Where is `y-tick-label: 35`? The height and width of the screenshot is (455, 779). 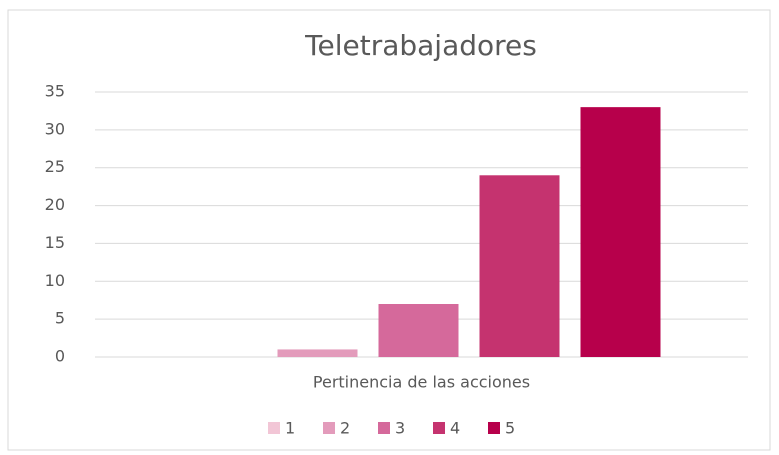
y-tick-label: 35 is located at coordinates (55, 91).